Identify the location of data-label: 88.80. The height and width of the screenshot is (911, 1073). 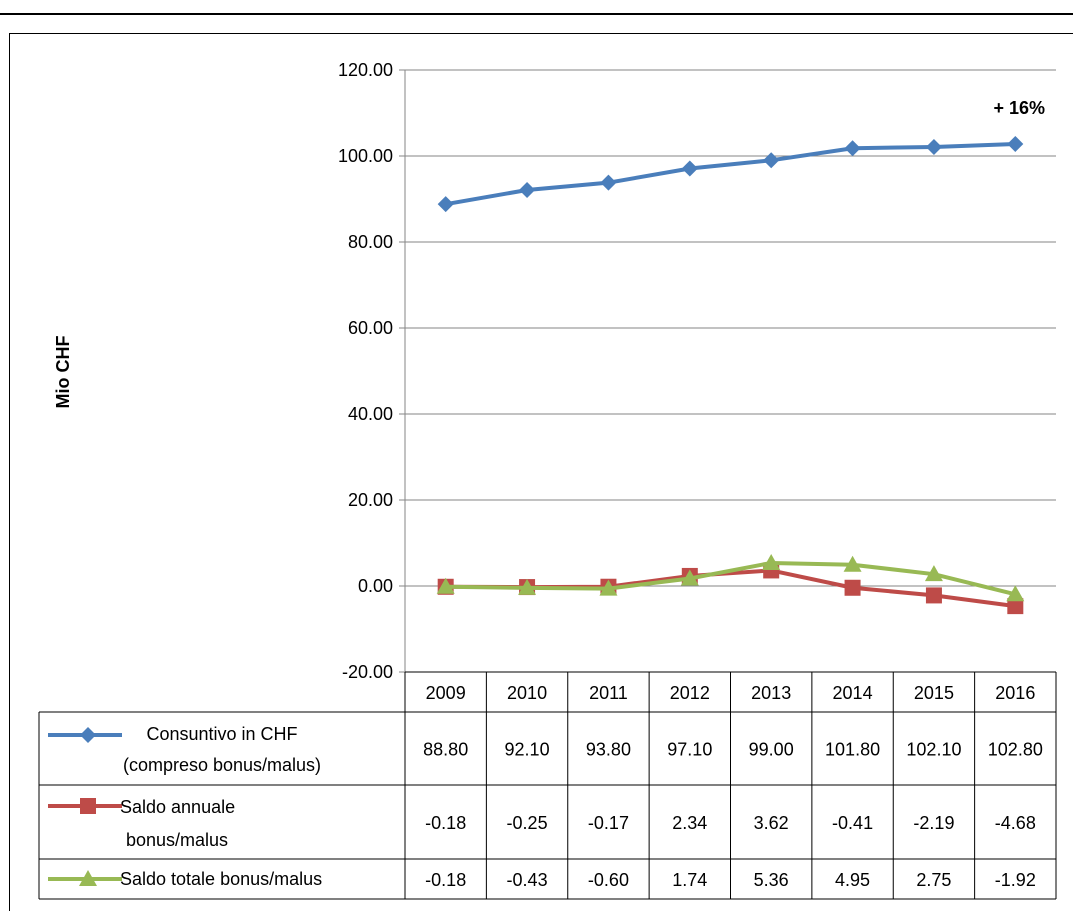
(445, 750).